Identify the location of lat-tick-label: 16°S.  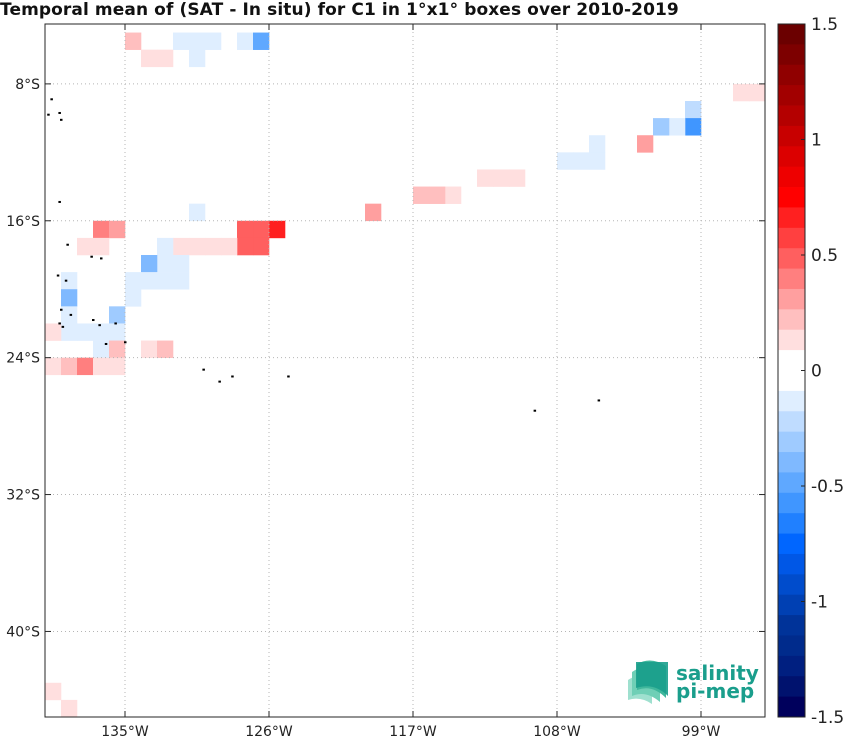
(23, 222).